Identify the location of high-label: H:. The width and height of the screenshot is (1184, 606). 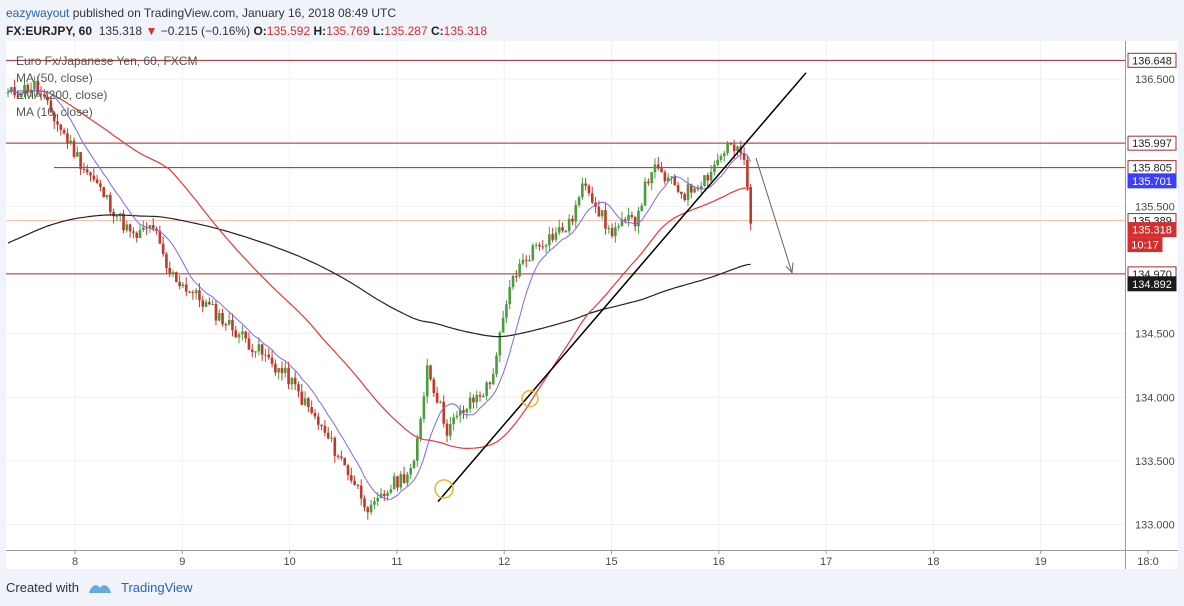
(320, 31).